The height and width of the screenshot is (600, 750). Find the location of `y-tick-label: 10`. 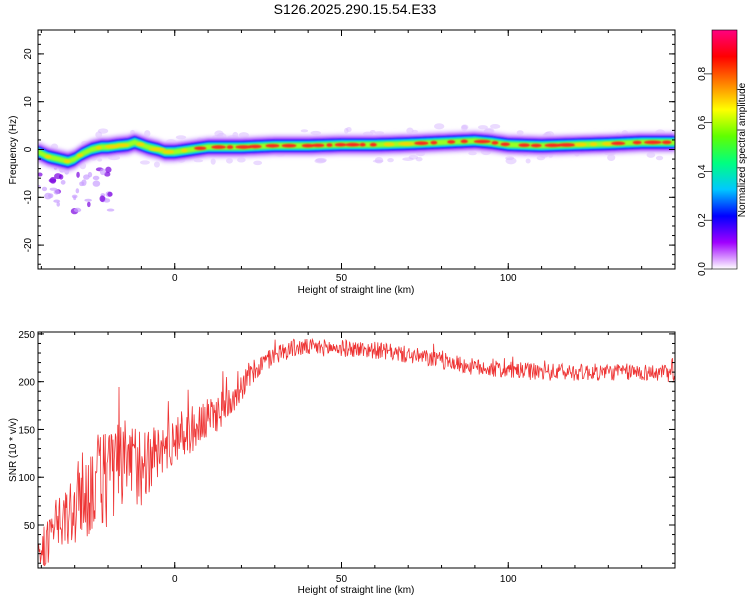

y-tick-label: 10 is located at coordinates (28, 102).